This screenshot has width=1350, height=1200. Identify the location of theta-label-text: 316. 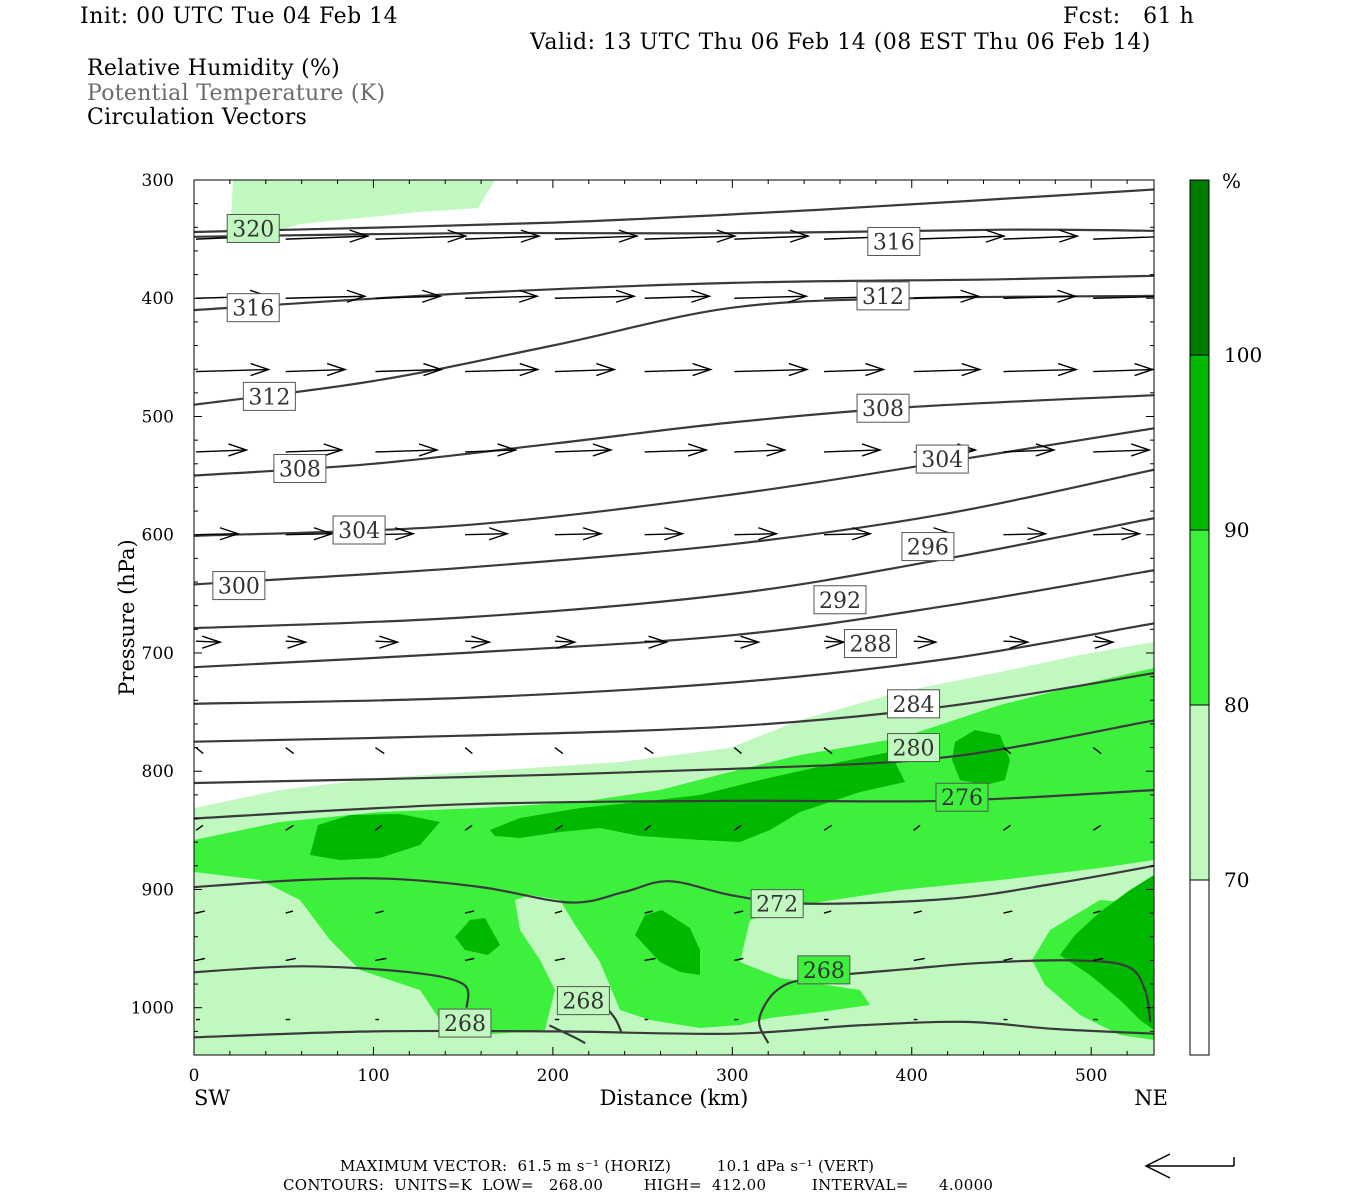
(253, 309).